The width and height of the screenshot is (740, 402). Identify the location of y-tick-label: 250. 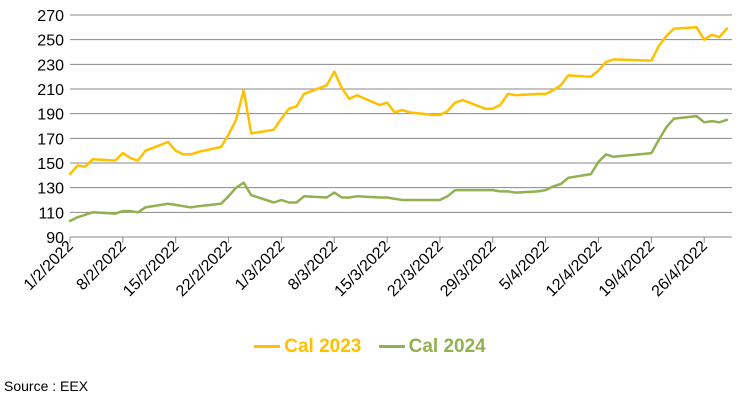
(50, 41).